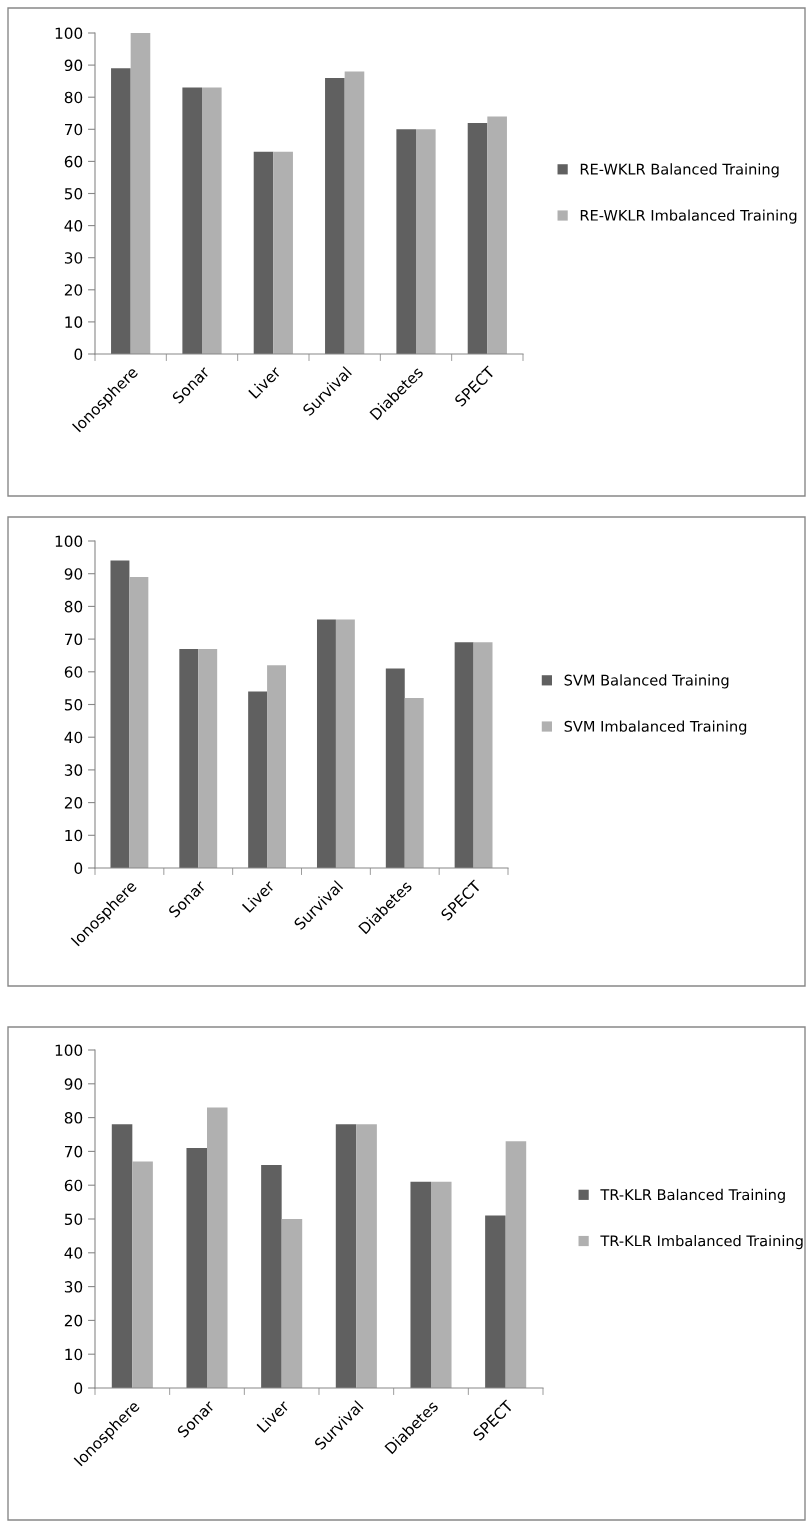 The width and height of the screenshot is (812, 1525). Describe the element at coordinates (692, 1195) in the screenshot. I see `legend-label: TR-KLR Balanced Training` at that location.